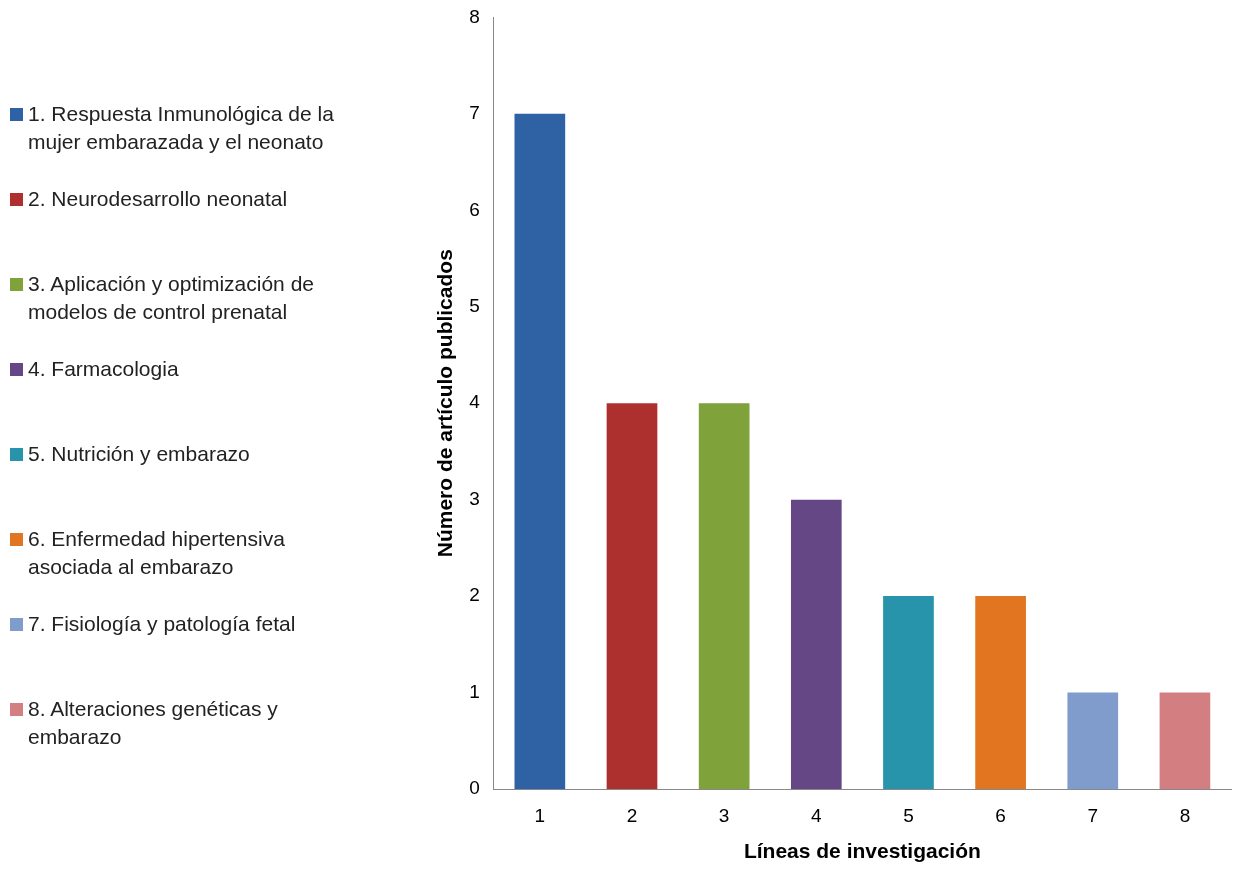 This screenshot has width=1251, height=873. What do you see at coordinates (171, 298) in the screenshot?
I see `legend-label: 3. Aplicación y optimización de modelos de control prenatal` at bounding box center [171, 298].